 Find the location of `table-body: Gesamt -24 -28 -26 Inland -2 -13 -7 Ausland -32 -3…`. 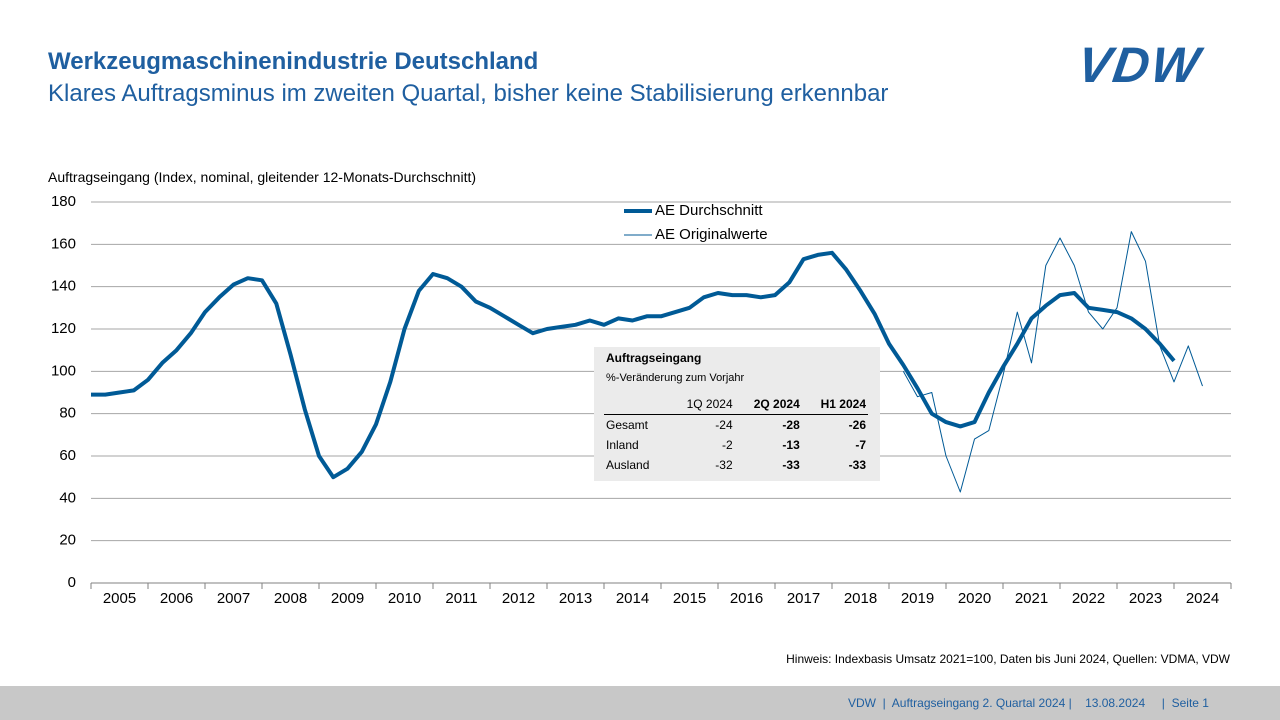

table-body: Gesamt -24 -28 -26 Inland -2 -13 -7 Ausland -32 -3… is located at coordinates (736, 445).